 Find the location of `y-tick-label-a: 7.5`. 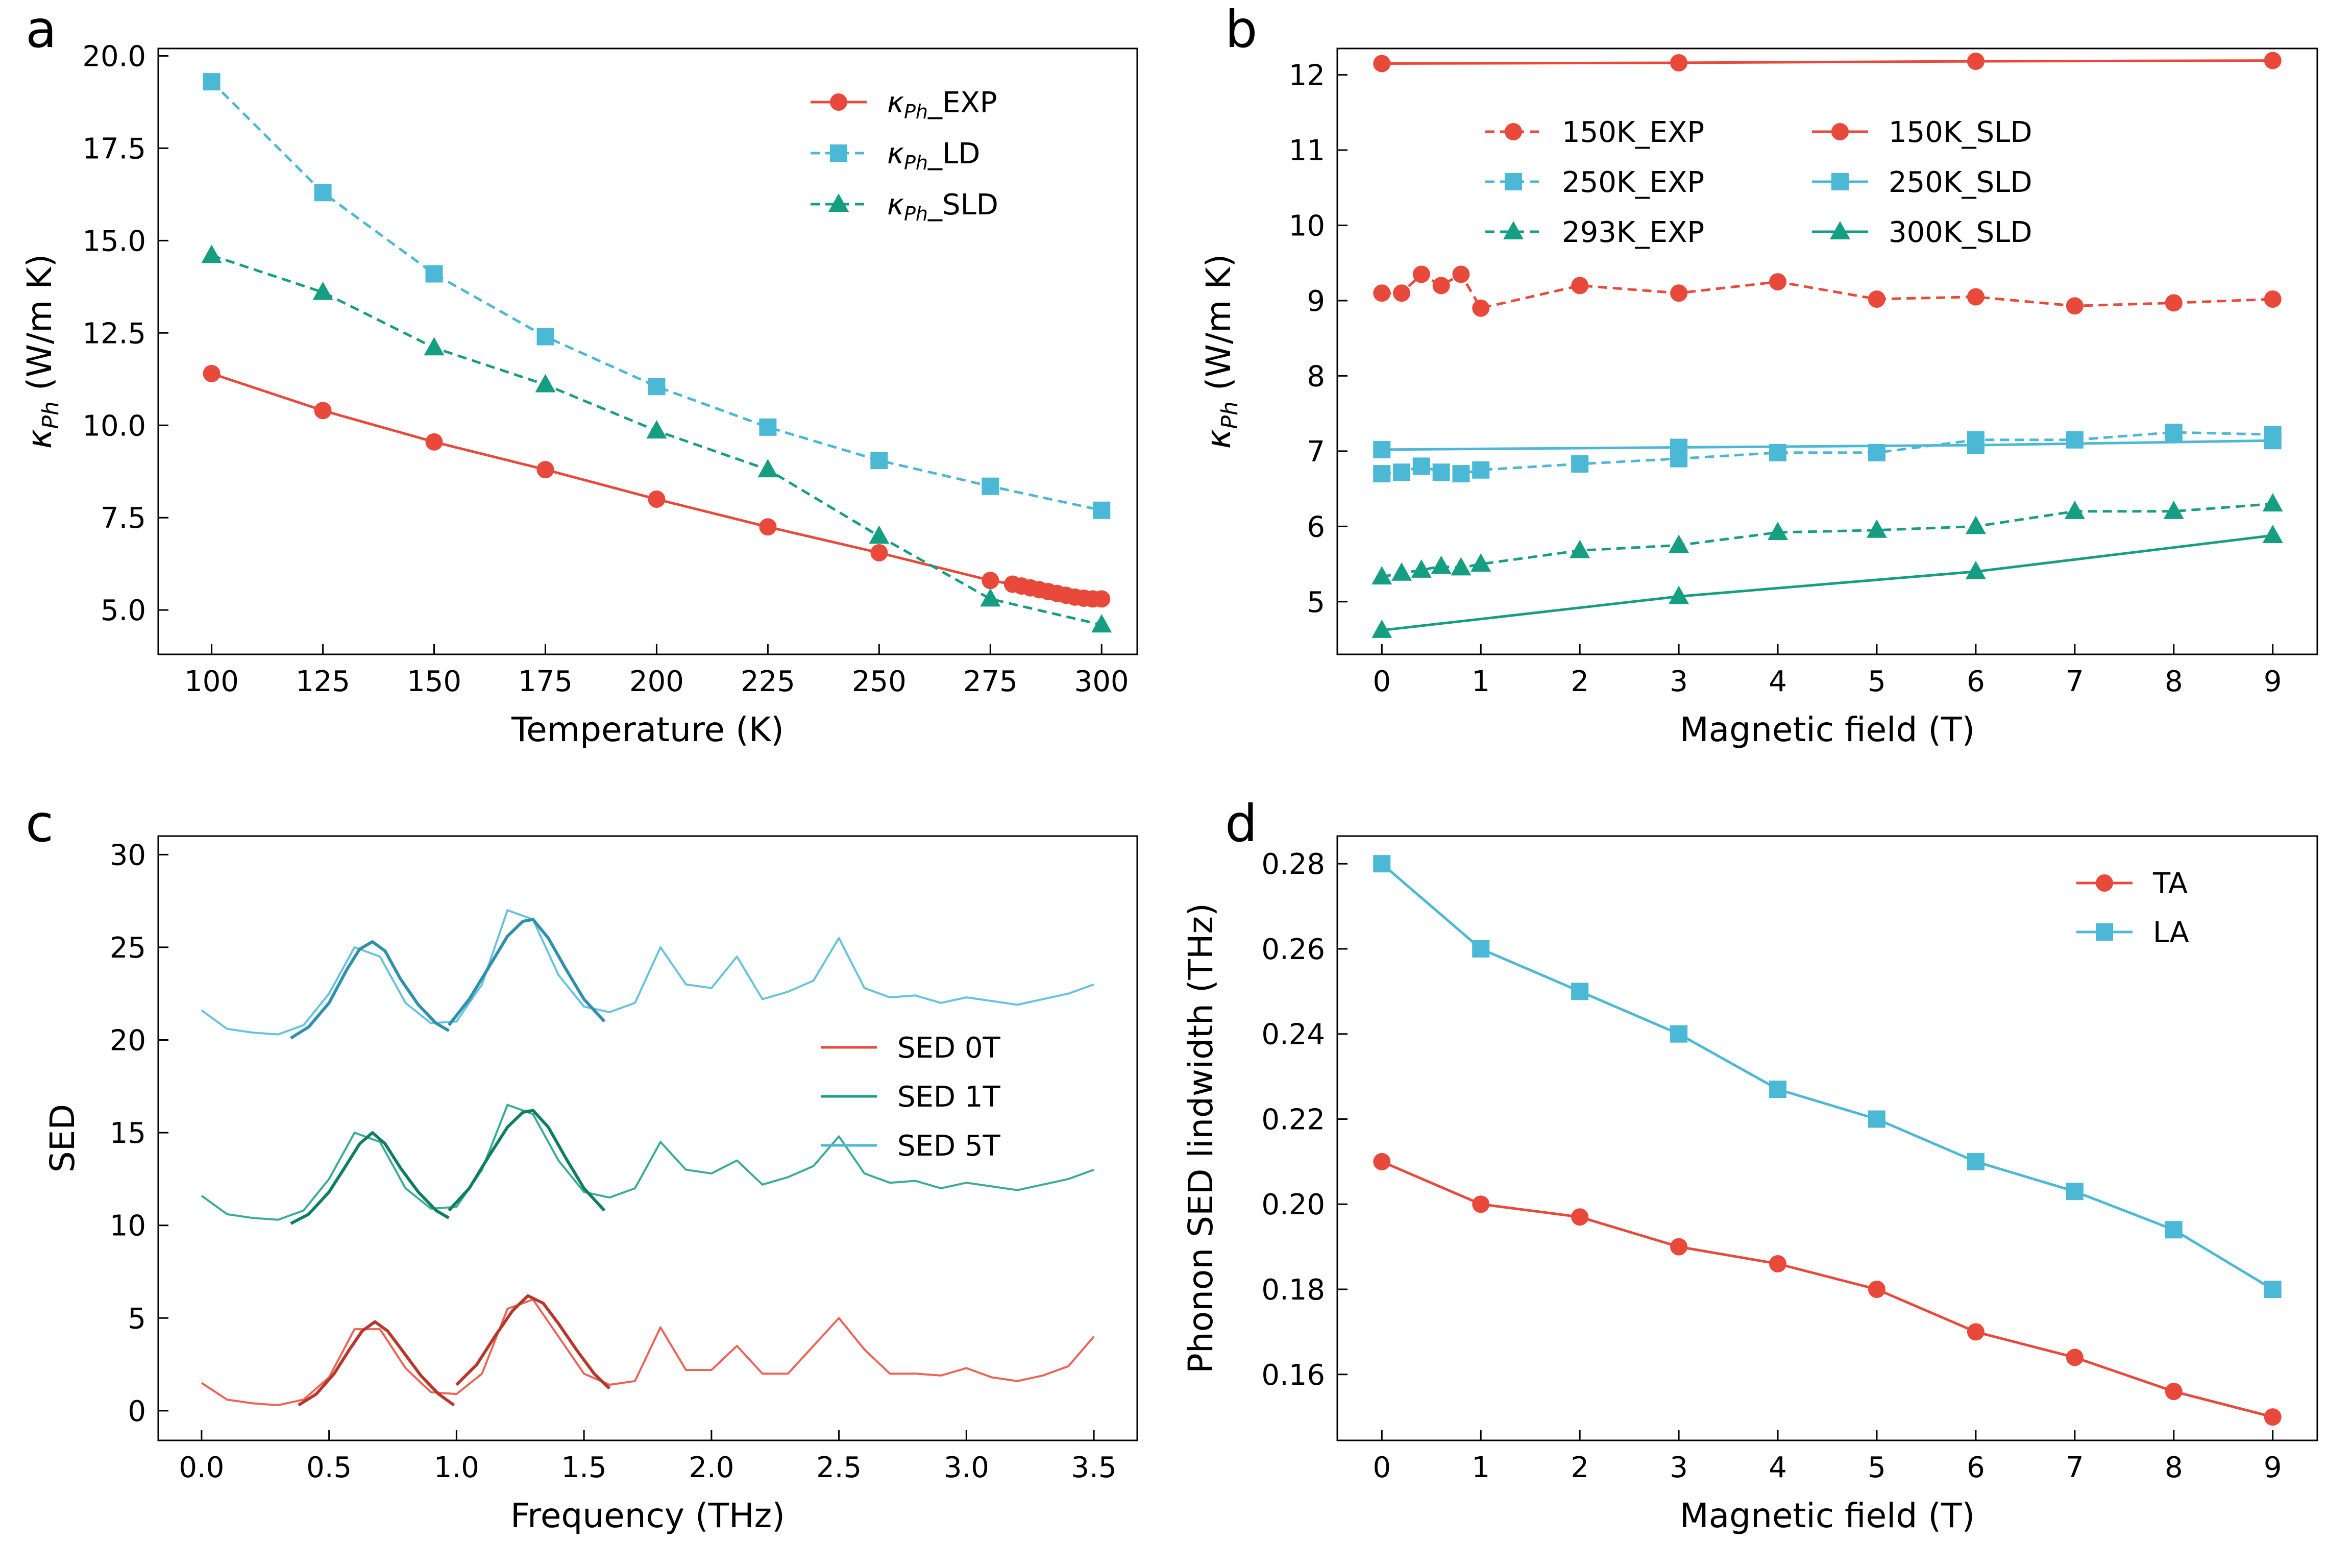

y-tick-label-a: 7.5 is located at coordinates (123, 518).